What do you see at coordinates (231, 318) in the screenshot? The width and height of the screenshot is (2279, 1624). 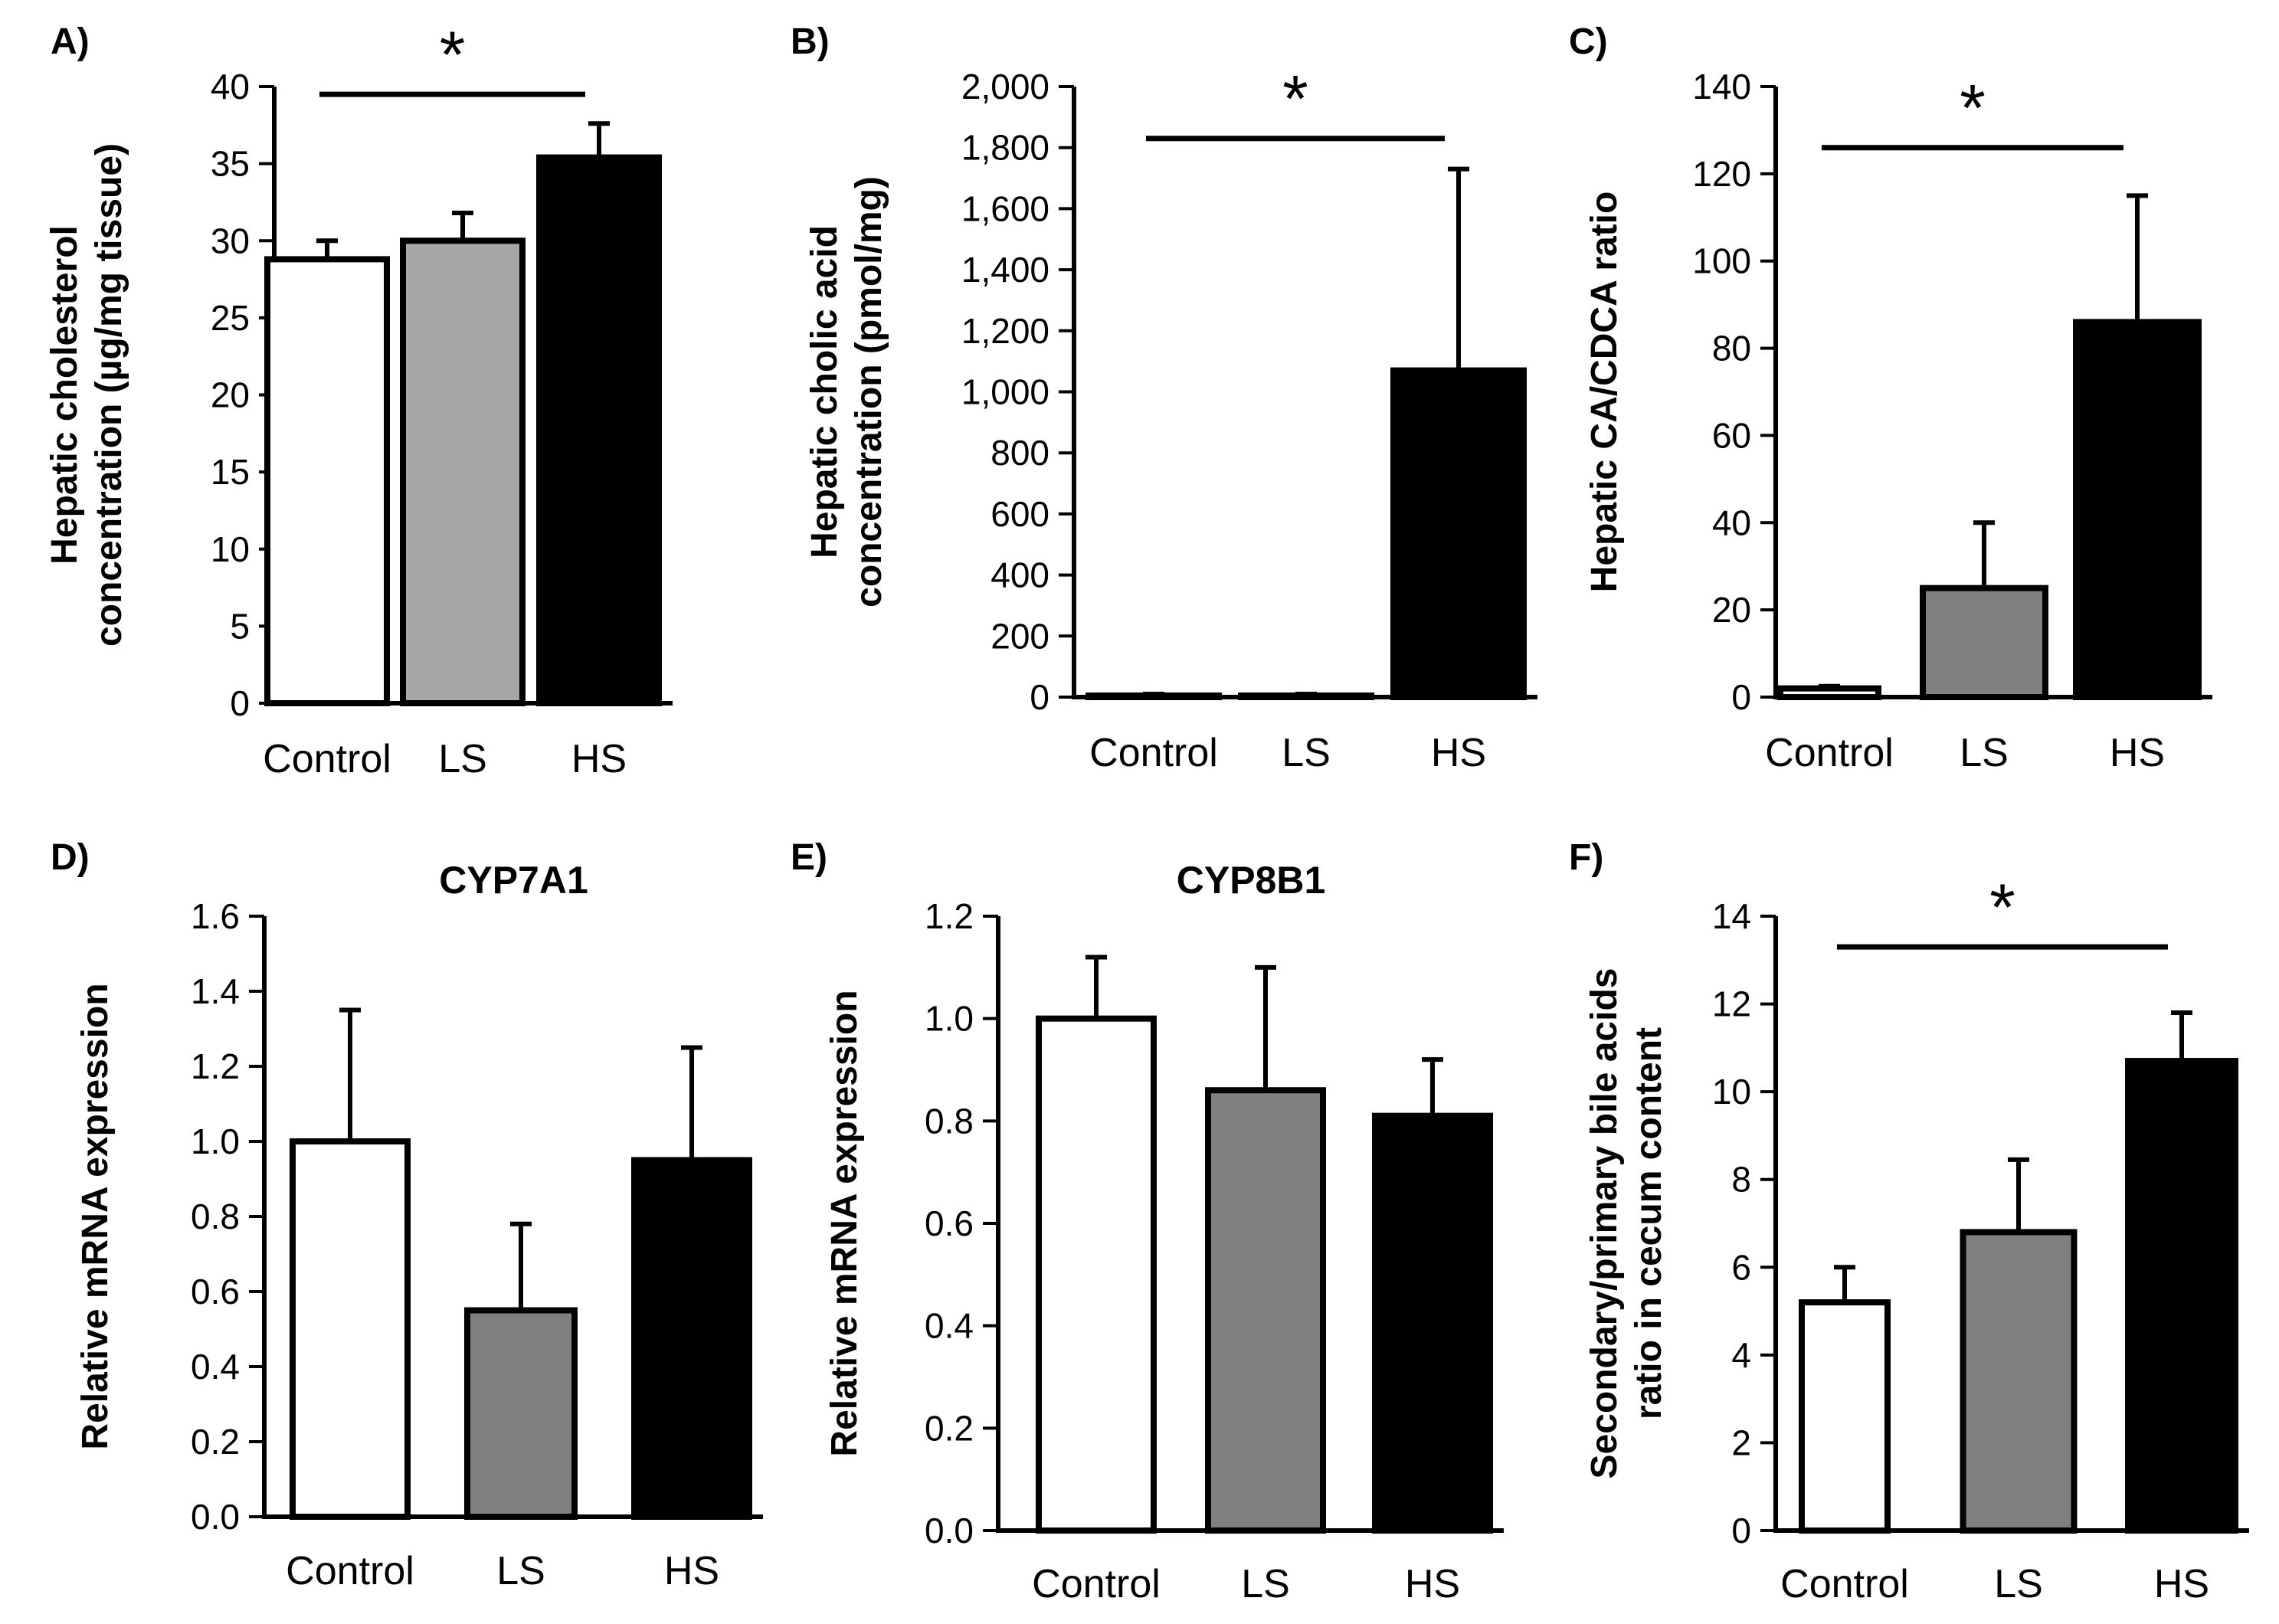 I see `chart-1-ytick-label: 25` at bounding box center [231, 318].